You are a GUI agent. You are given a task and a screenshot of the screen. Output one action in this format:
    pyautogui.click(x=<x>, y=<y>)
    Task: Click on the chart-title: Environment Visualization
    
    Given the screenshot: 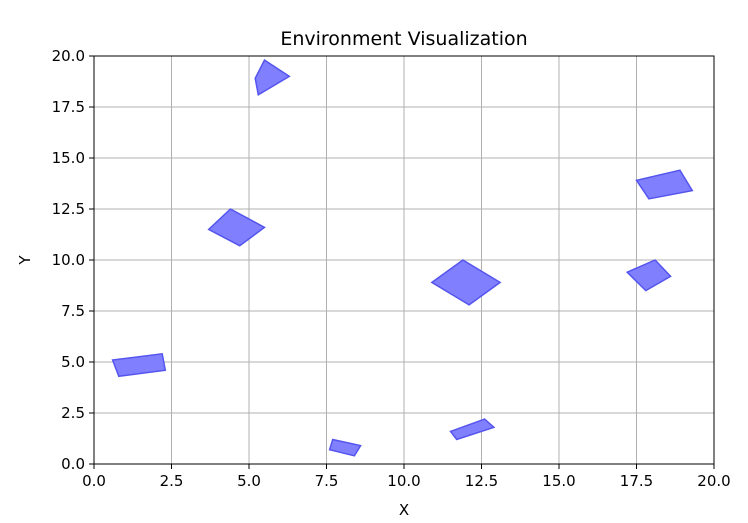 What is the action you would take?
    pyautogui.click(x=403, y=39)
    